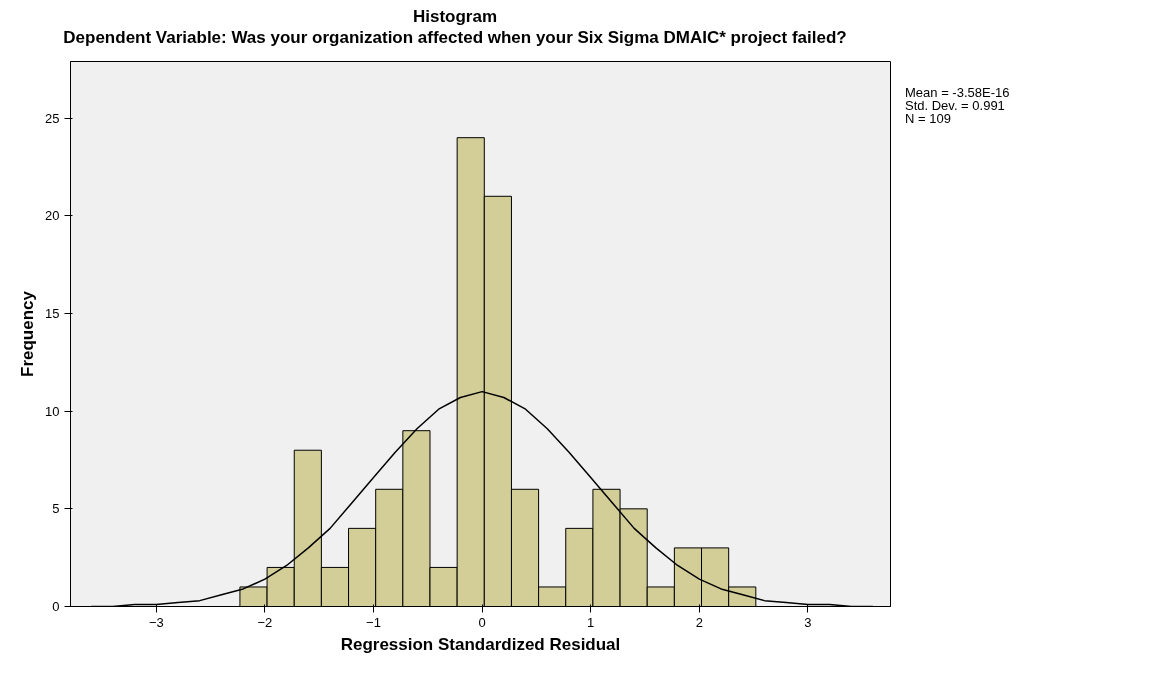  I want to click on x-tick-label: 0, so click(482, 622).